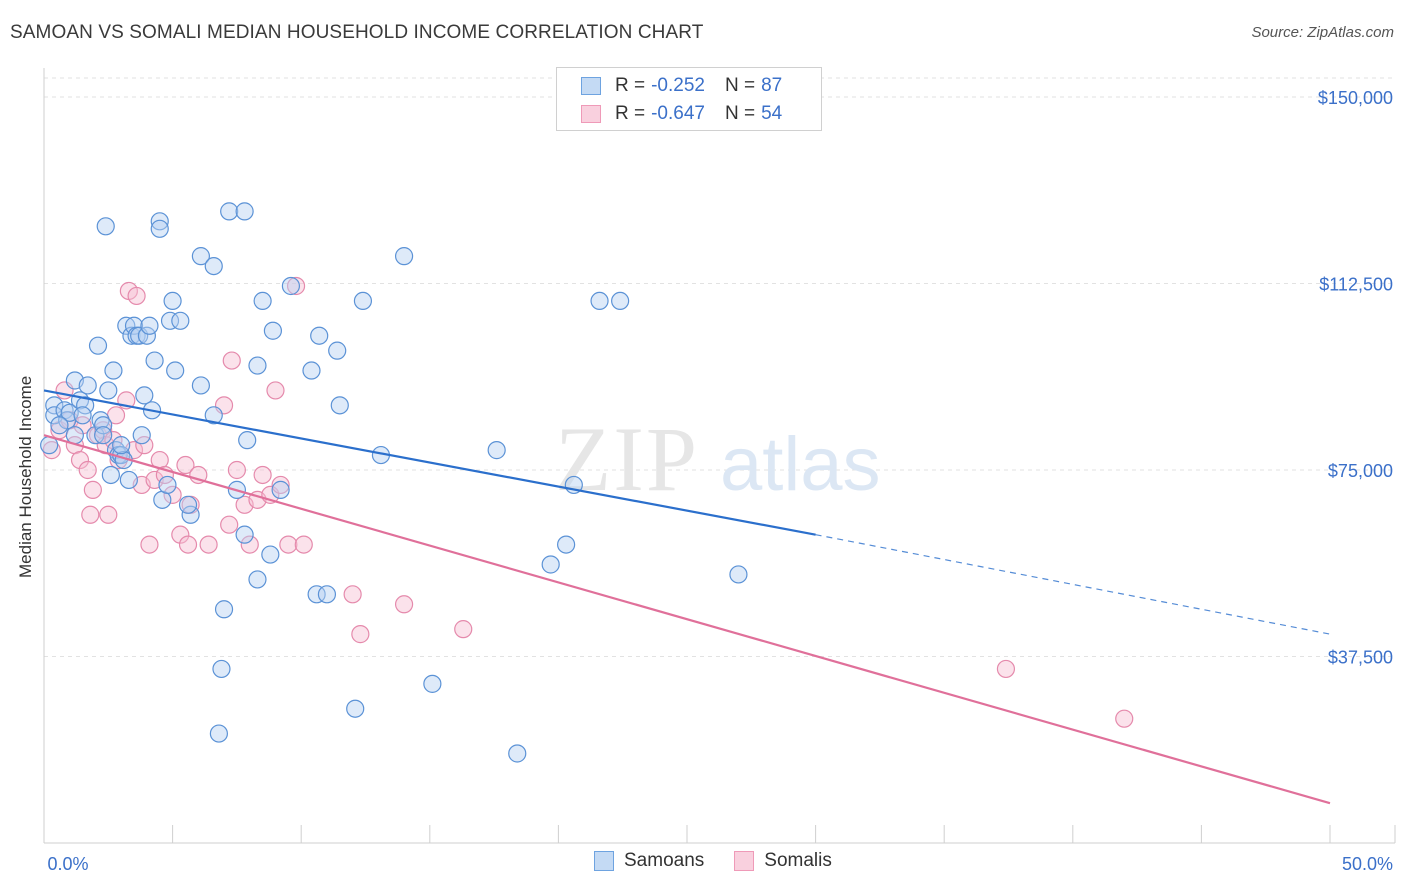  I want to click on watermark-atlas: atlas, so click(800, 464).